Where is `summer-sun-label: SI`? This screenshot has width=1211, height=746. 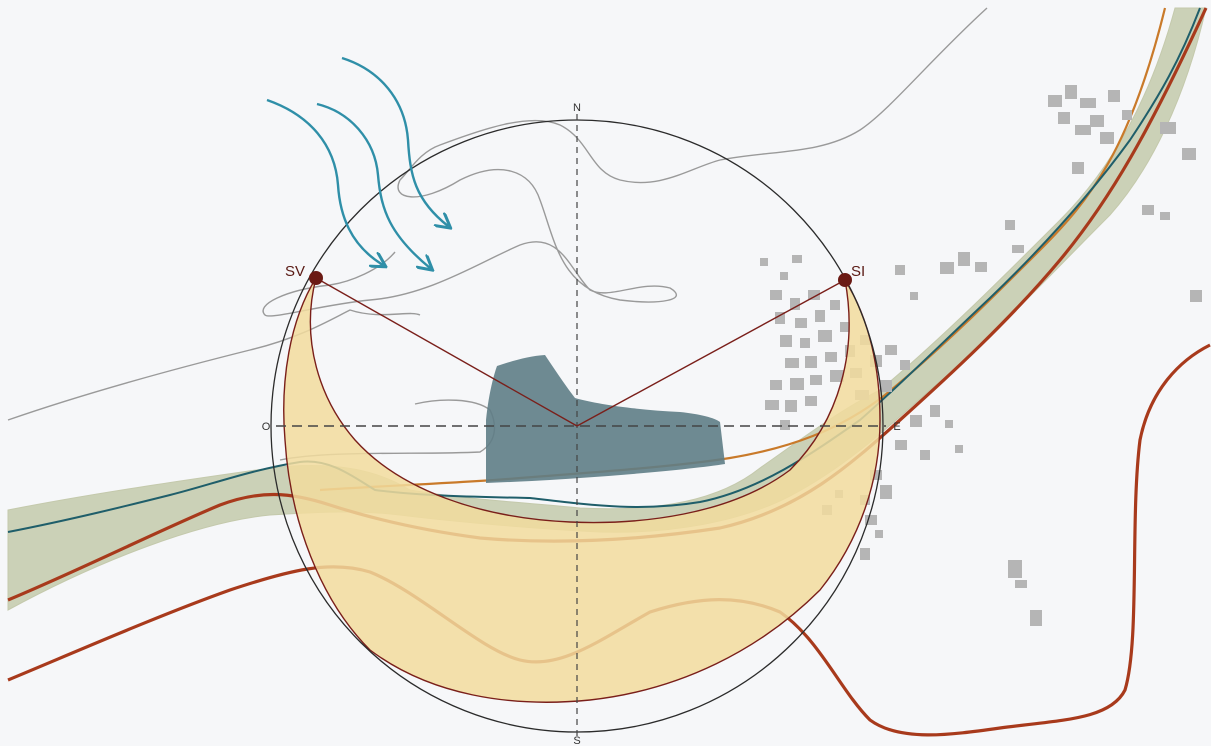
summer-sun-label: SI is located at coordinates (858, 271).